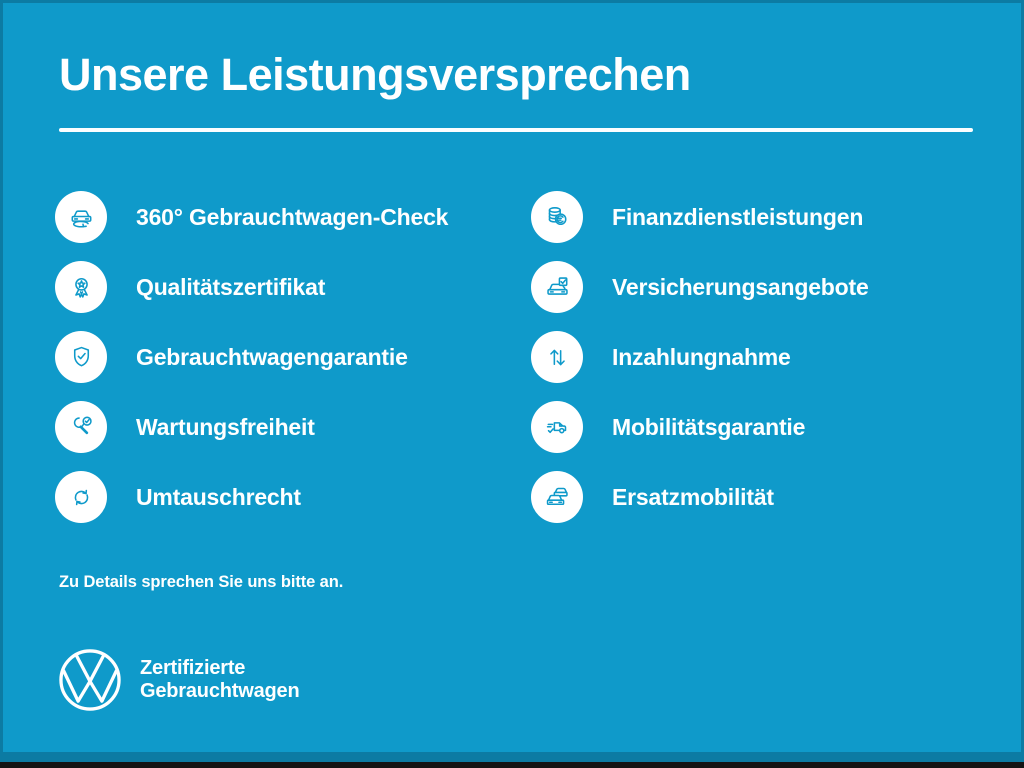 Image resolution: width=1024 pixels, height=768 pixels. I want to click on exchange-arrows-icon, so click(81, 497).